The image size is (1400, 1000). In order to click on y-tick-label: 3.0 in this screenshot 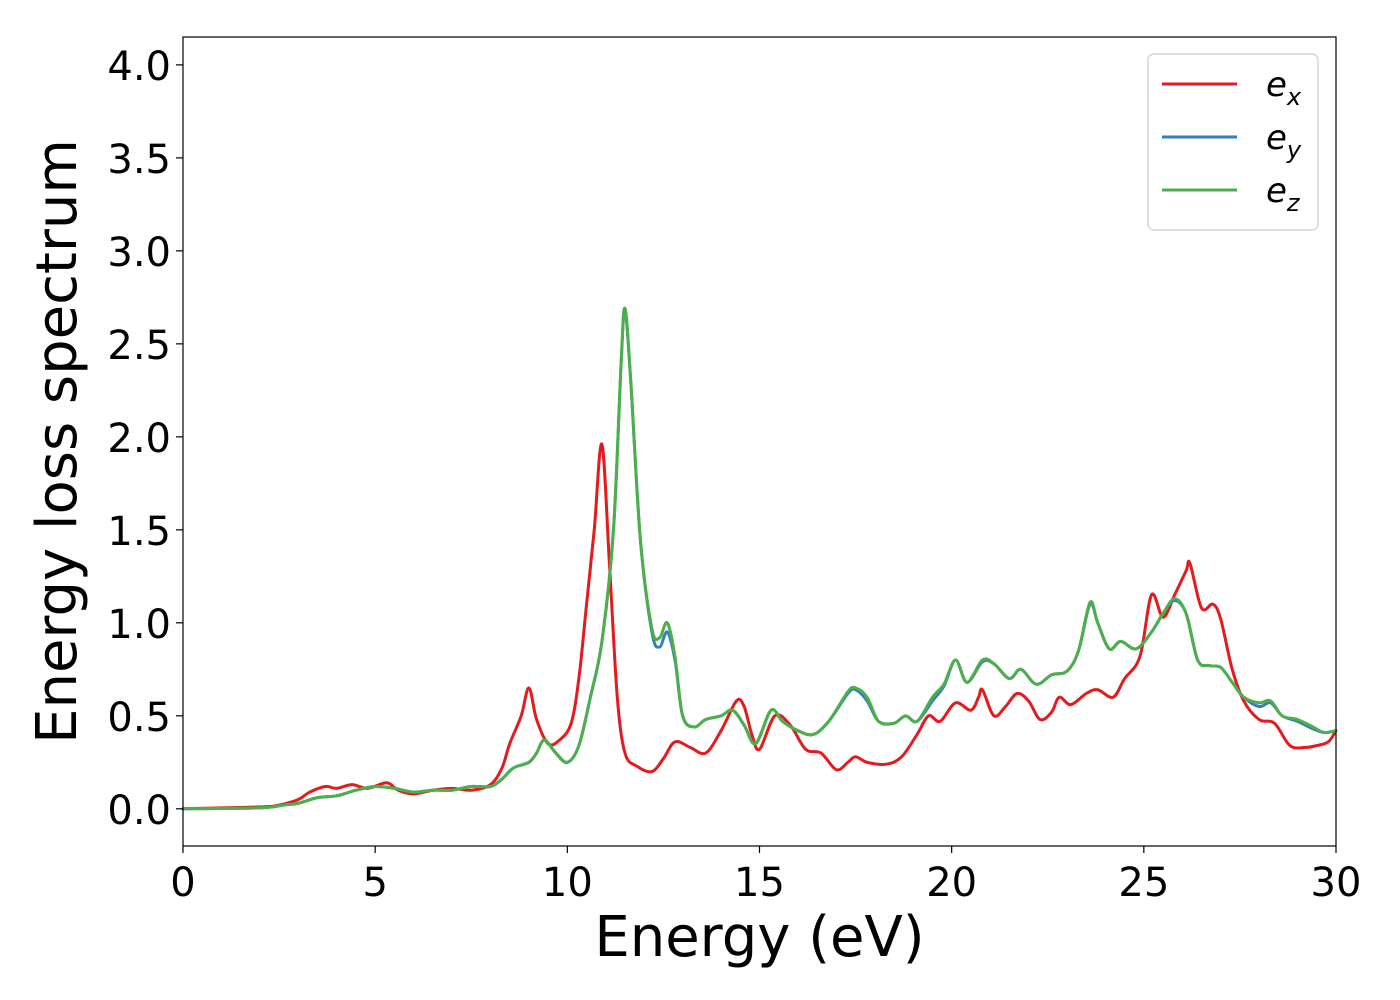, I will do `click(139, 253)`.